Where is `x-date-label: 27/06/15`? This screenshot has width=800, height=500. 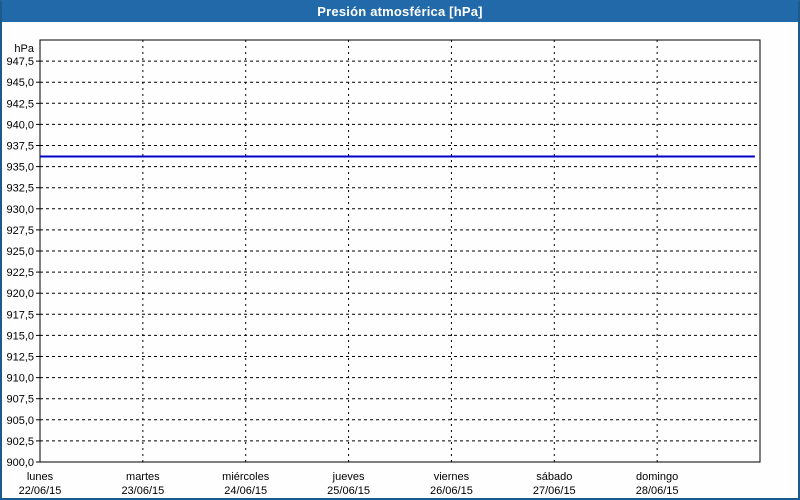 x-date-label: 27/06/15 is located at coordinates (554, 491).